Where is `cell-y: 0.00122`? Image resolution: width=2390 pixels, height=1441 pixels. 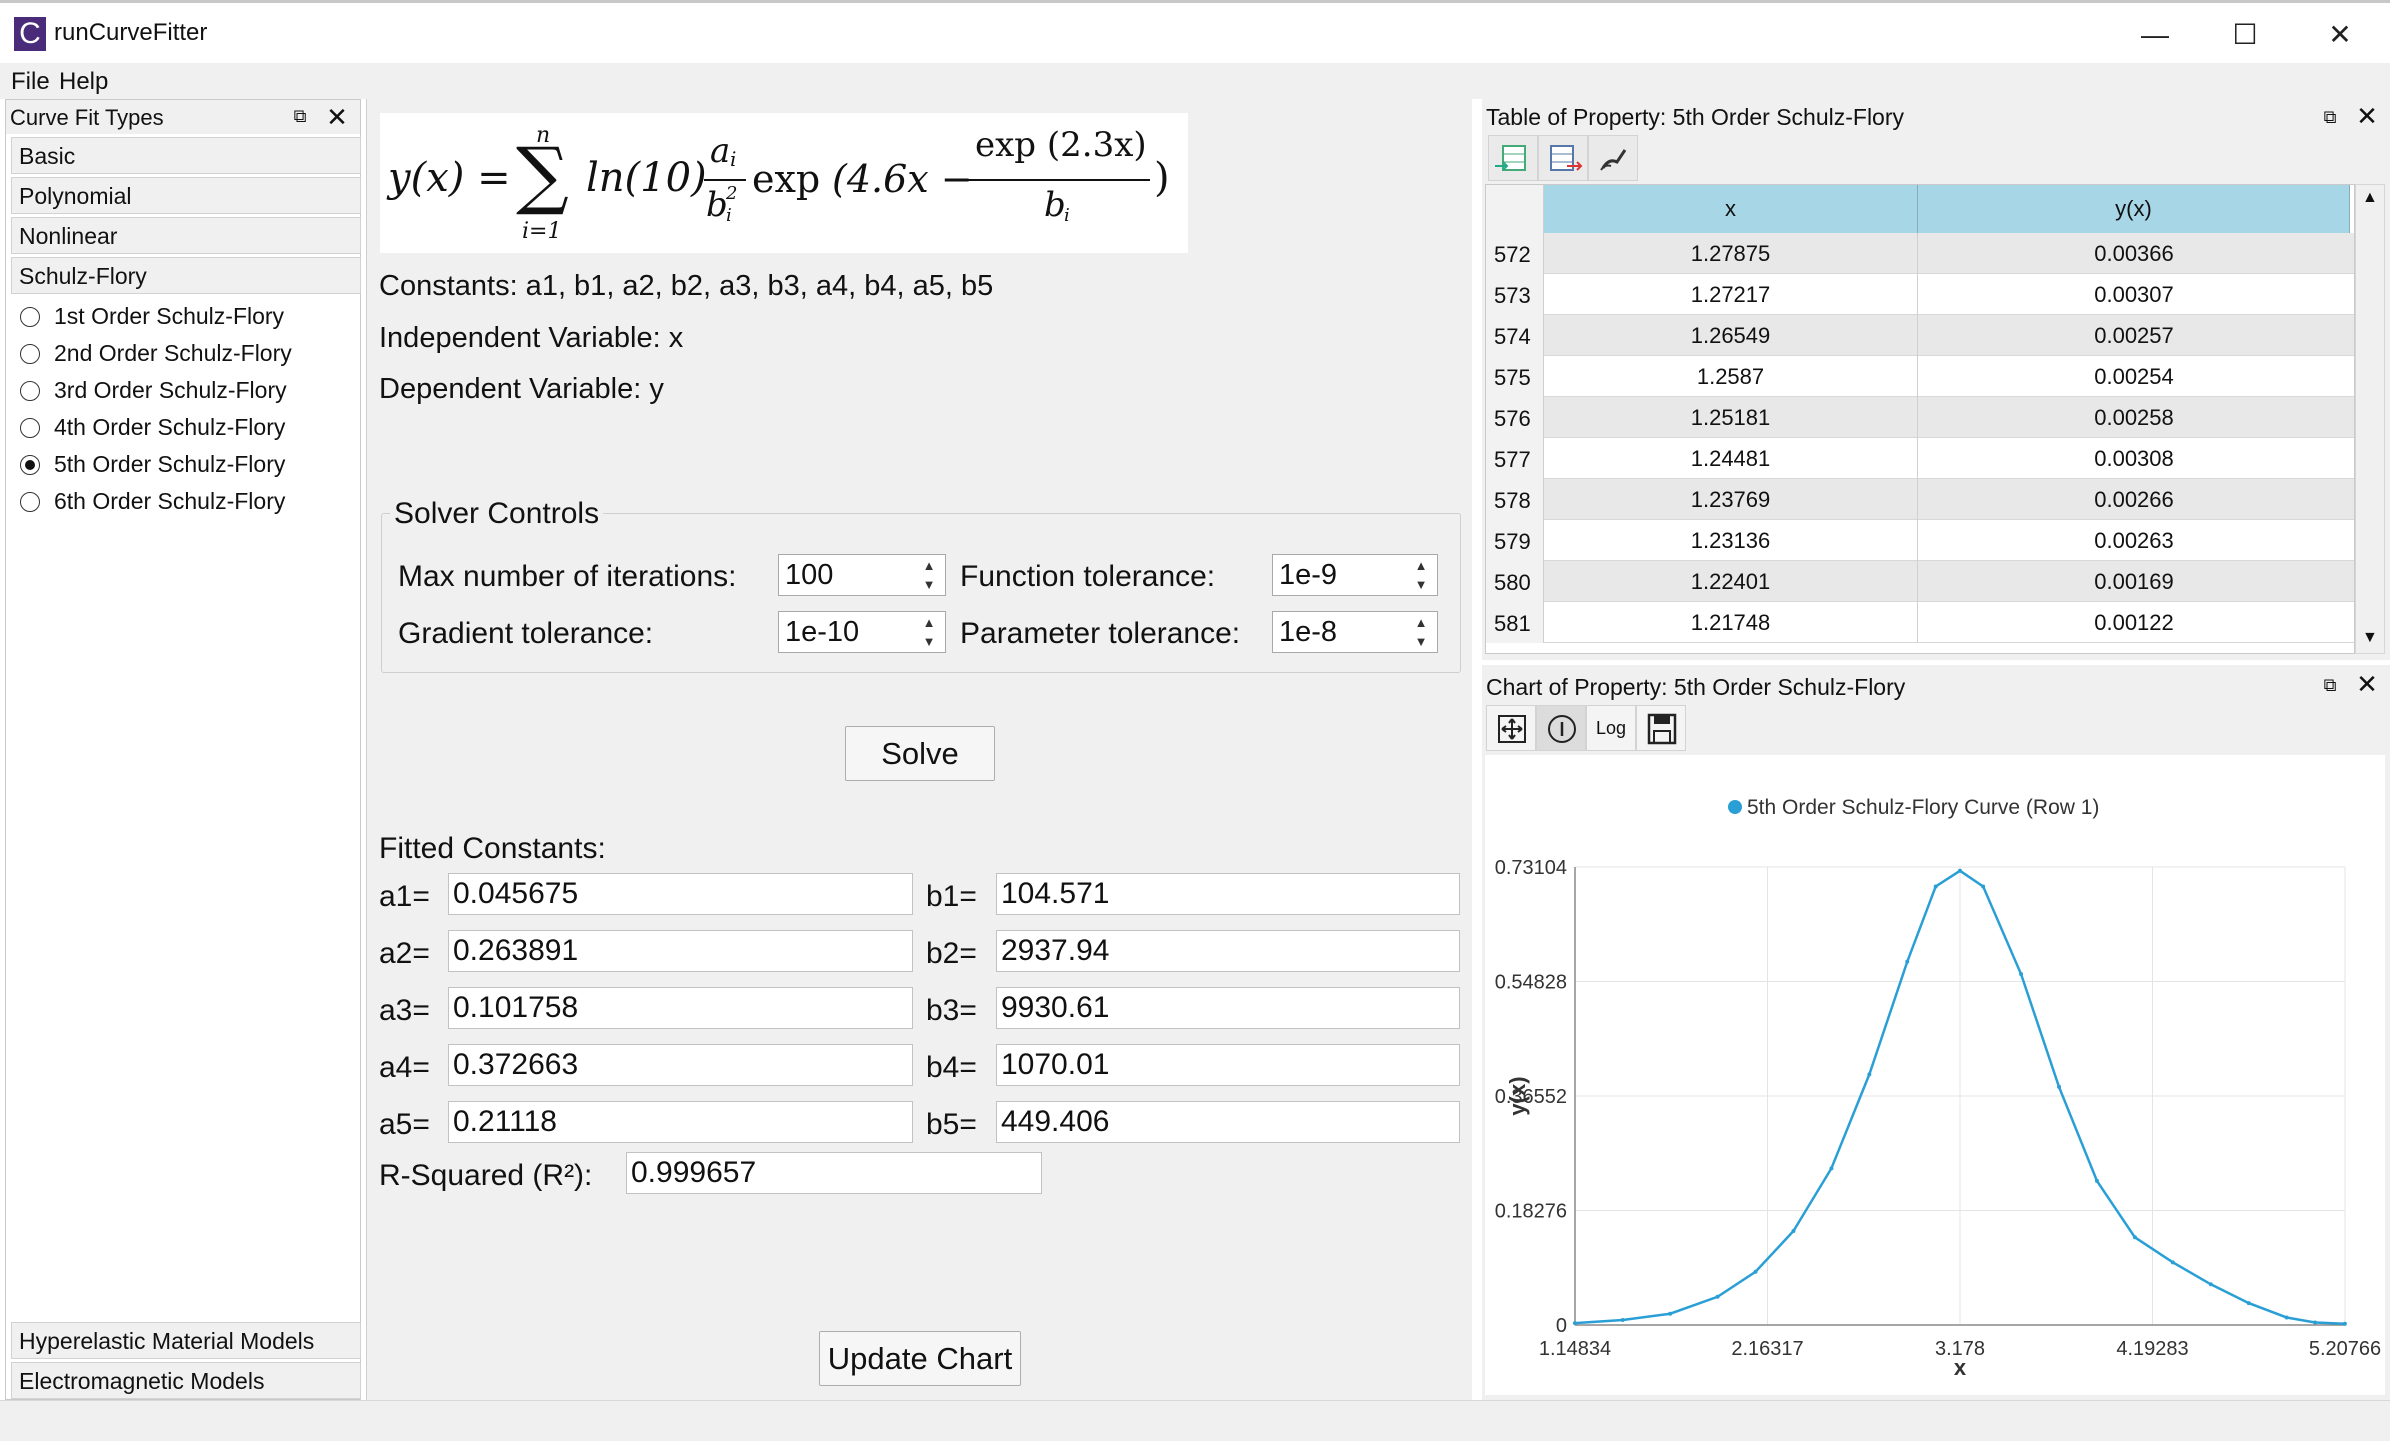 cell-y: 0.00122 is located at coordinates (2134, 622).